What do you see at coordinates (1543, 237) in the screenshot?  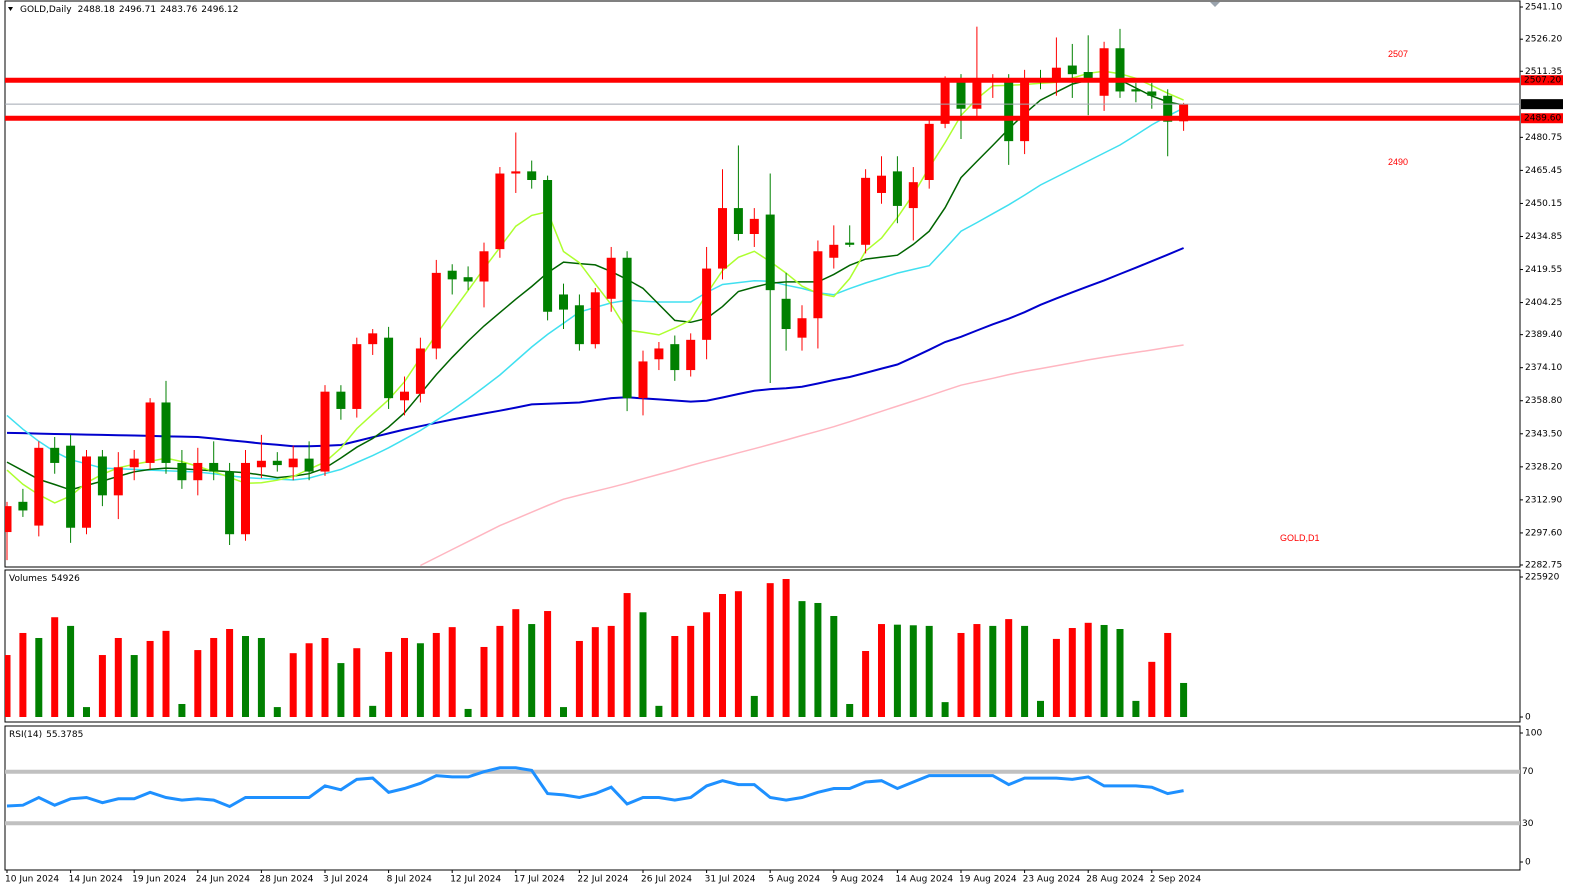 I see `y-tick-label: 2434.85` at bounding box center [1543, 237].